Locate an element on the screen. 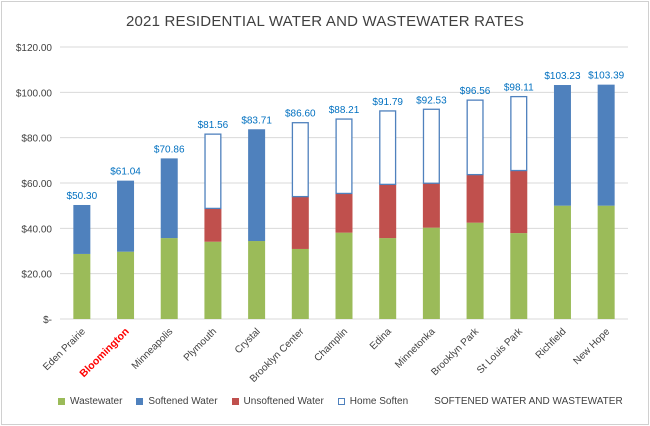  x-tick-label: Eden Prairie is located at coordinates (64, 349).